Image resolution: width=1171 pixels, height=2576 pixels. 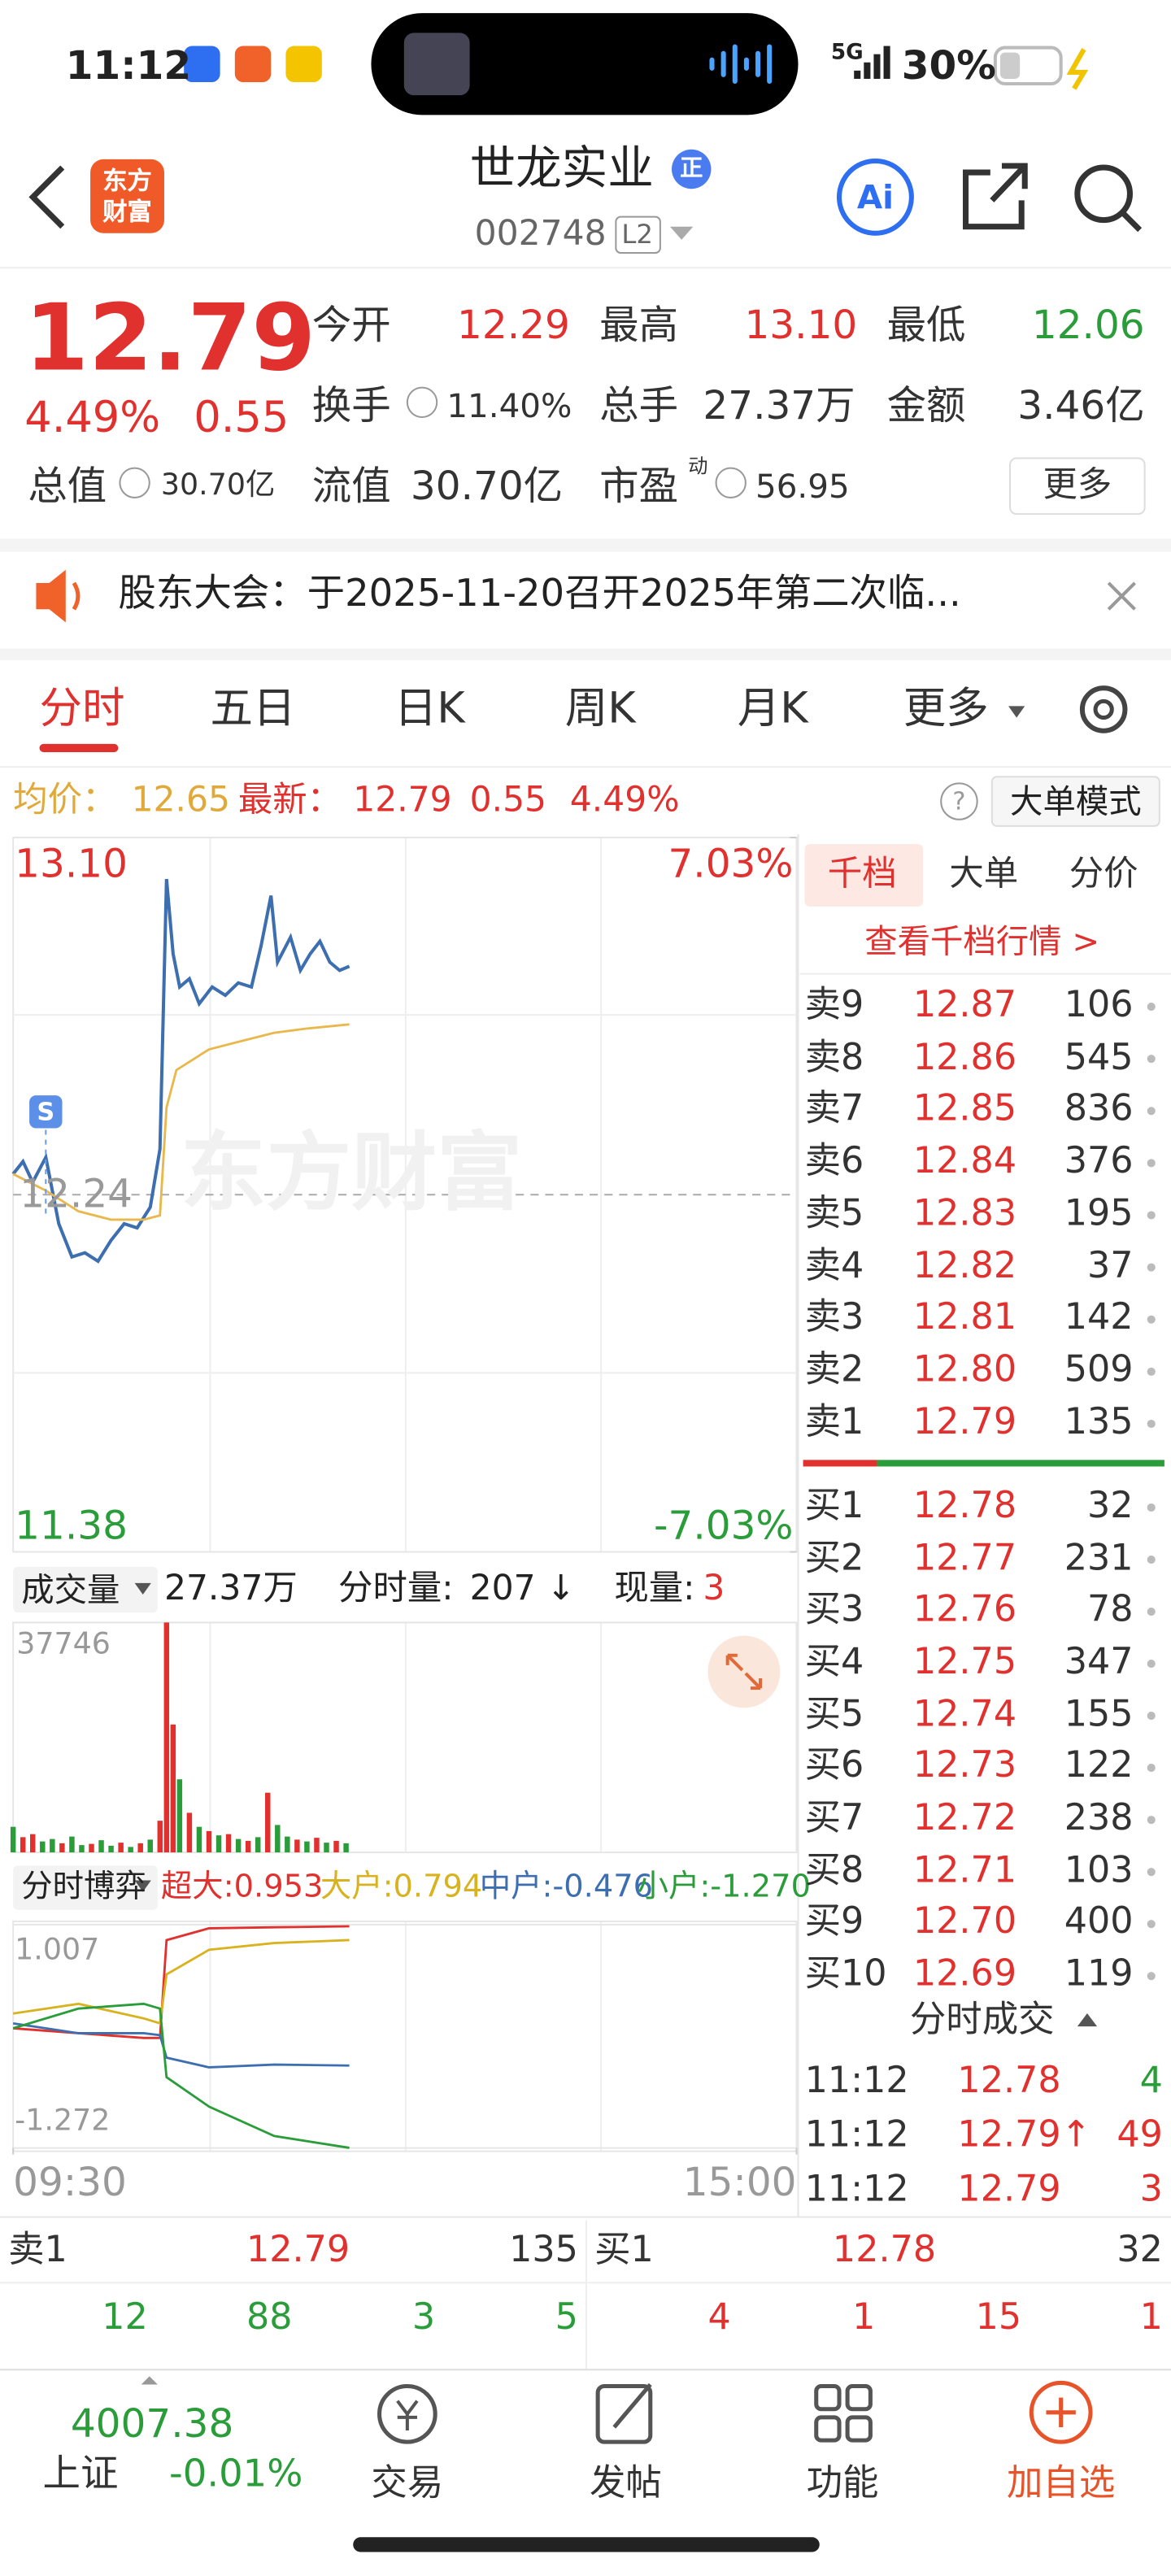 I want to click on watermark: 东方财富, so click(x=352, y=1175).